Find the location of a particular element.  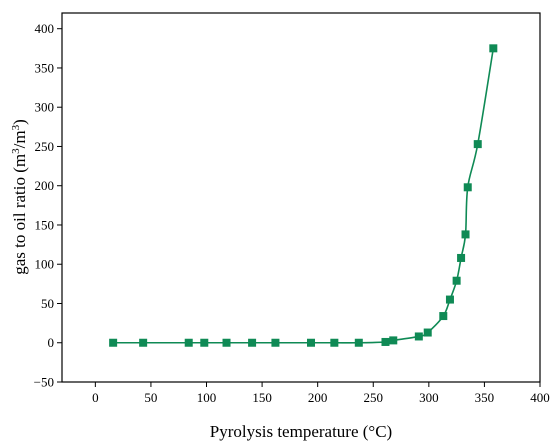

y-axis-label: gas to oil ratio (m3/m3) is located at coordinates (19, 197).